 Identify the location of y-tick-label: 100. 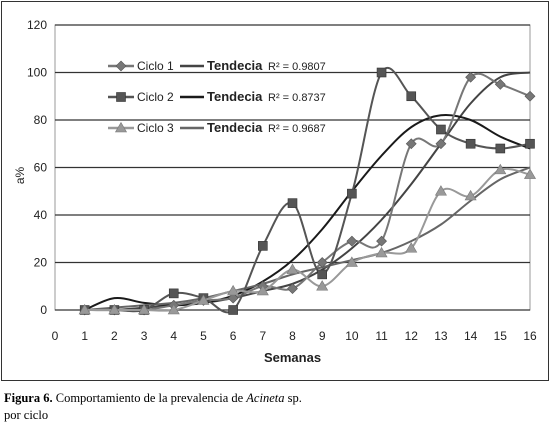
(37, 73).